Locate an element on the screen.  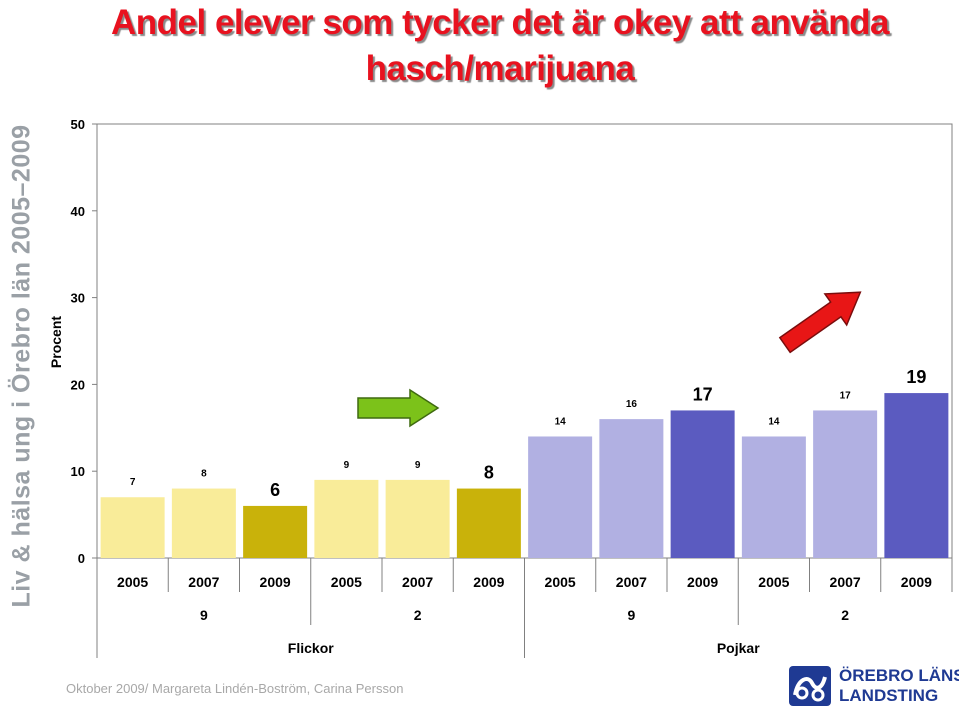
logo-text-line2: LANDSTING is located at coordinates (889, 695).